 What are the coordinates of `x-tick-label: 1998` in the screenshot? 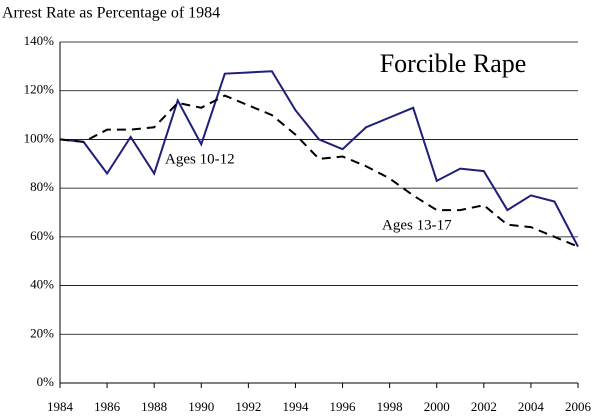 It's located at (390, 406).